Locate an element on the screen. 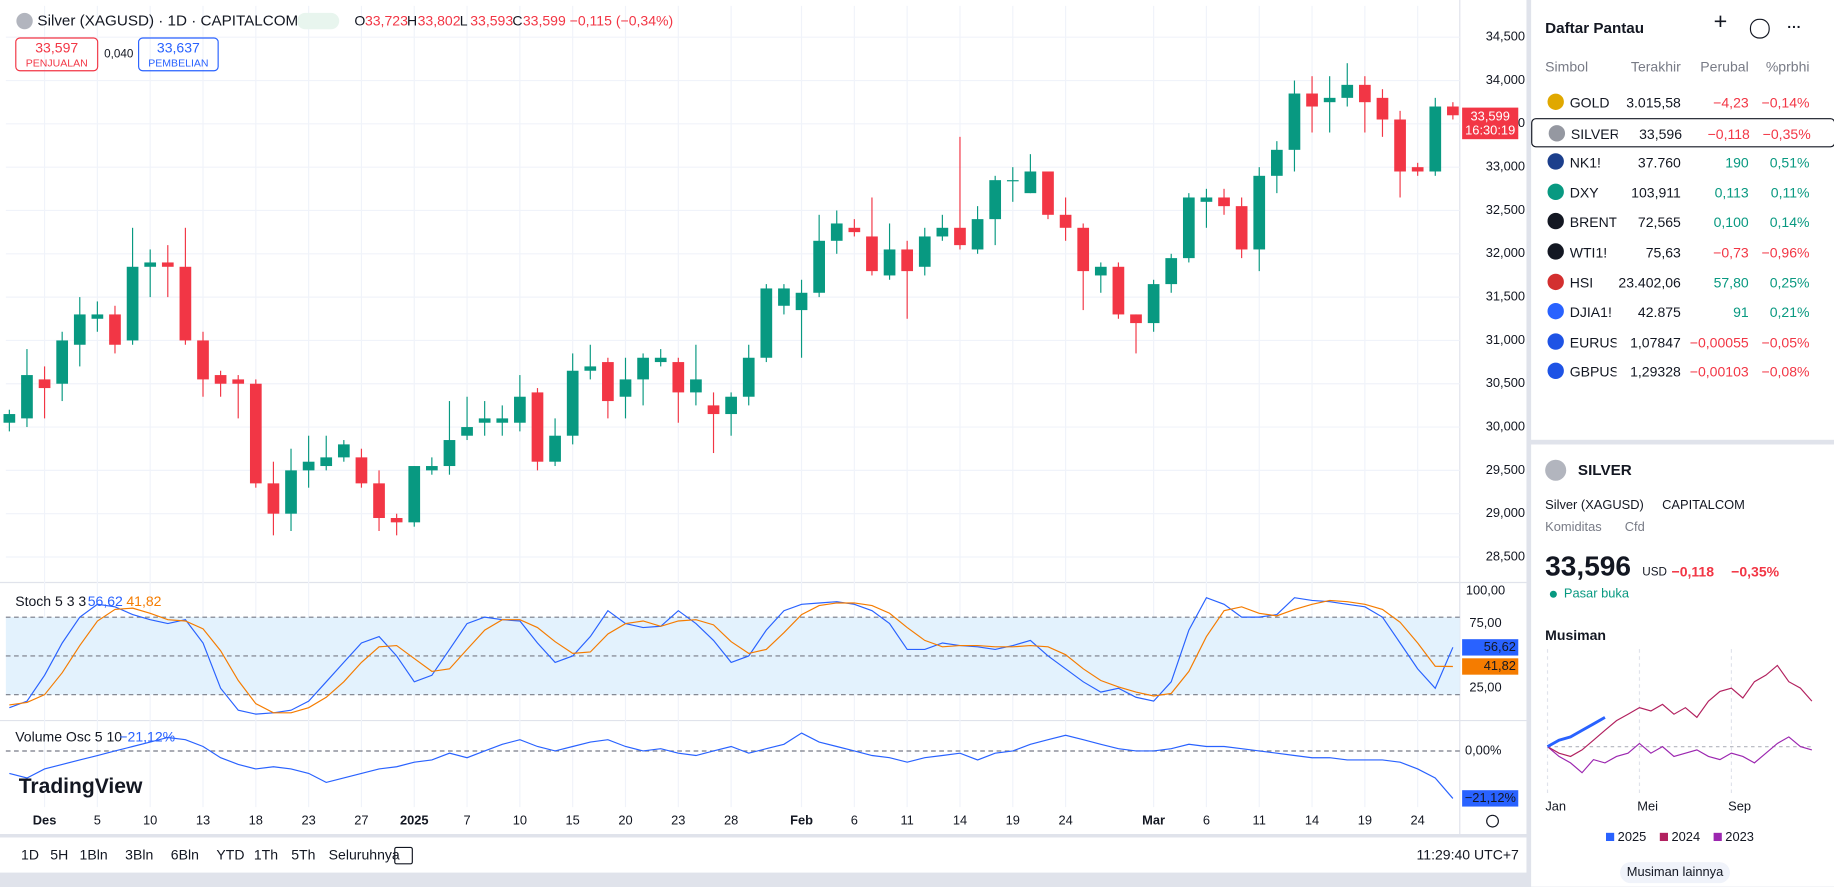 The width and height of the screenshot is (1834, 887). symbol: HSI is located at coordinates (1581, 282).